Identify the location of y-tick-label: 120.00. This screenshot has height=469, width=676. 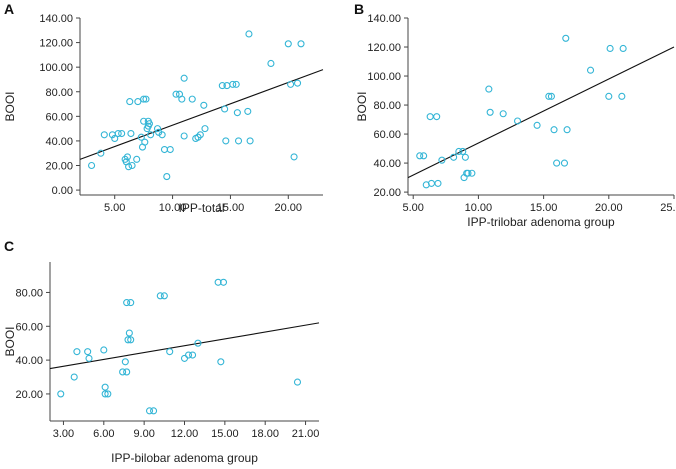
(56, 44).